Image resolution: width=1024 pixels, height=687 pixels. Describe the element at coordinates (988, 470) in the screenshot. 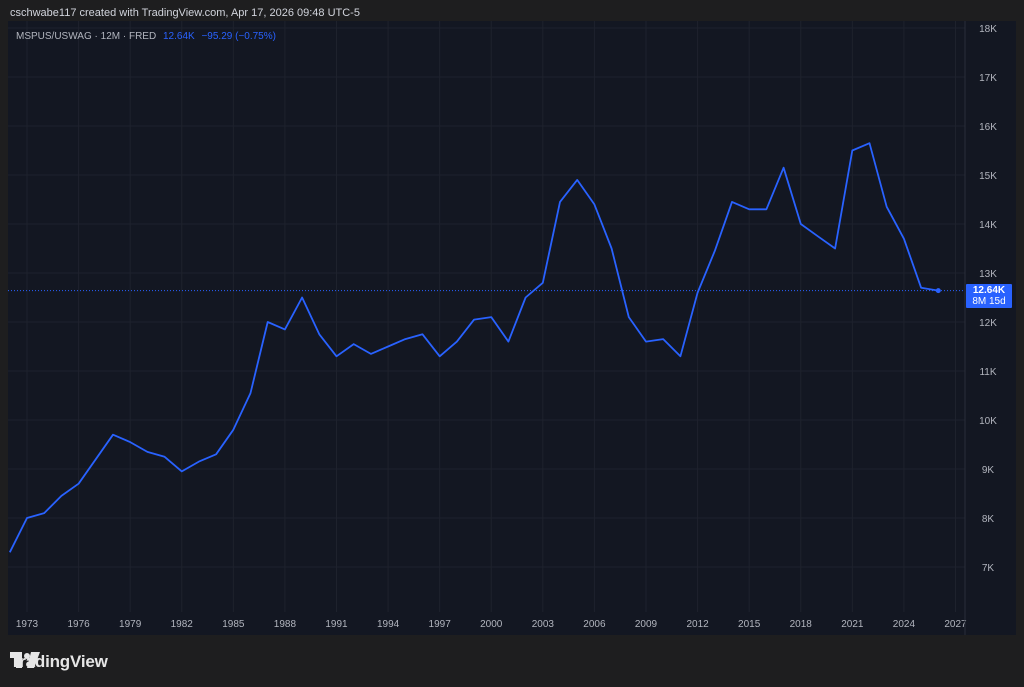

I see `y-tick-label: 9K` at that location.